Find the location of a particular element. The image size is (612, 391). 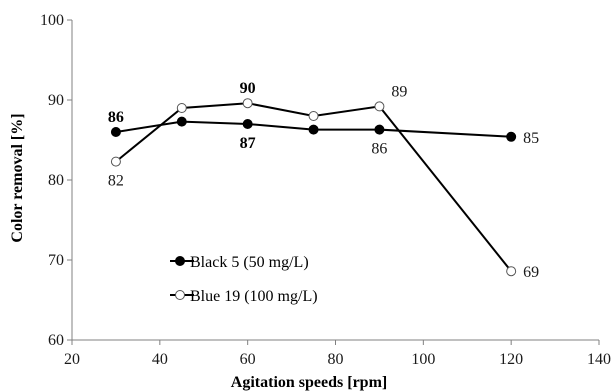

data-label: 69 is located at coordinates (531, 272).